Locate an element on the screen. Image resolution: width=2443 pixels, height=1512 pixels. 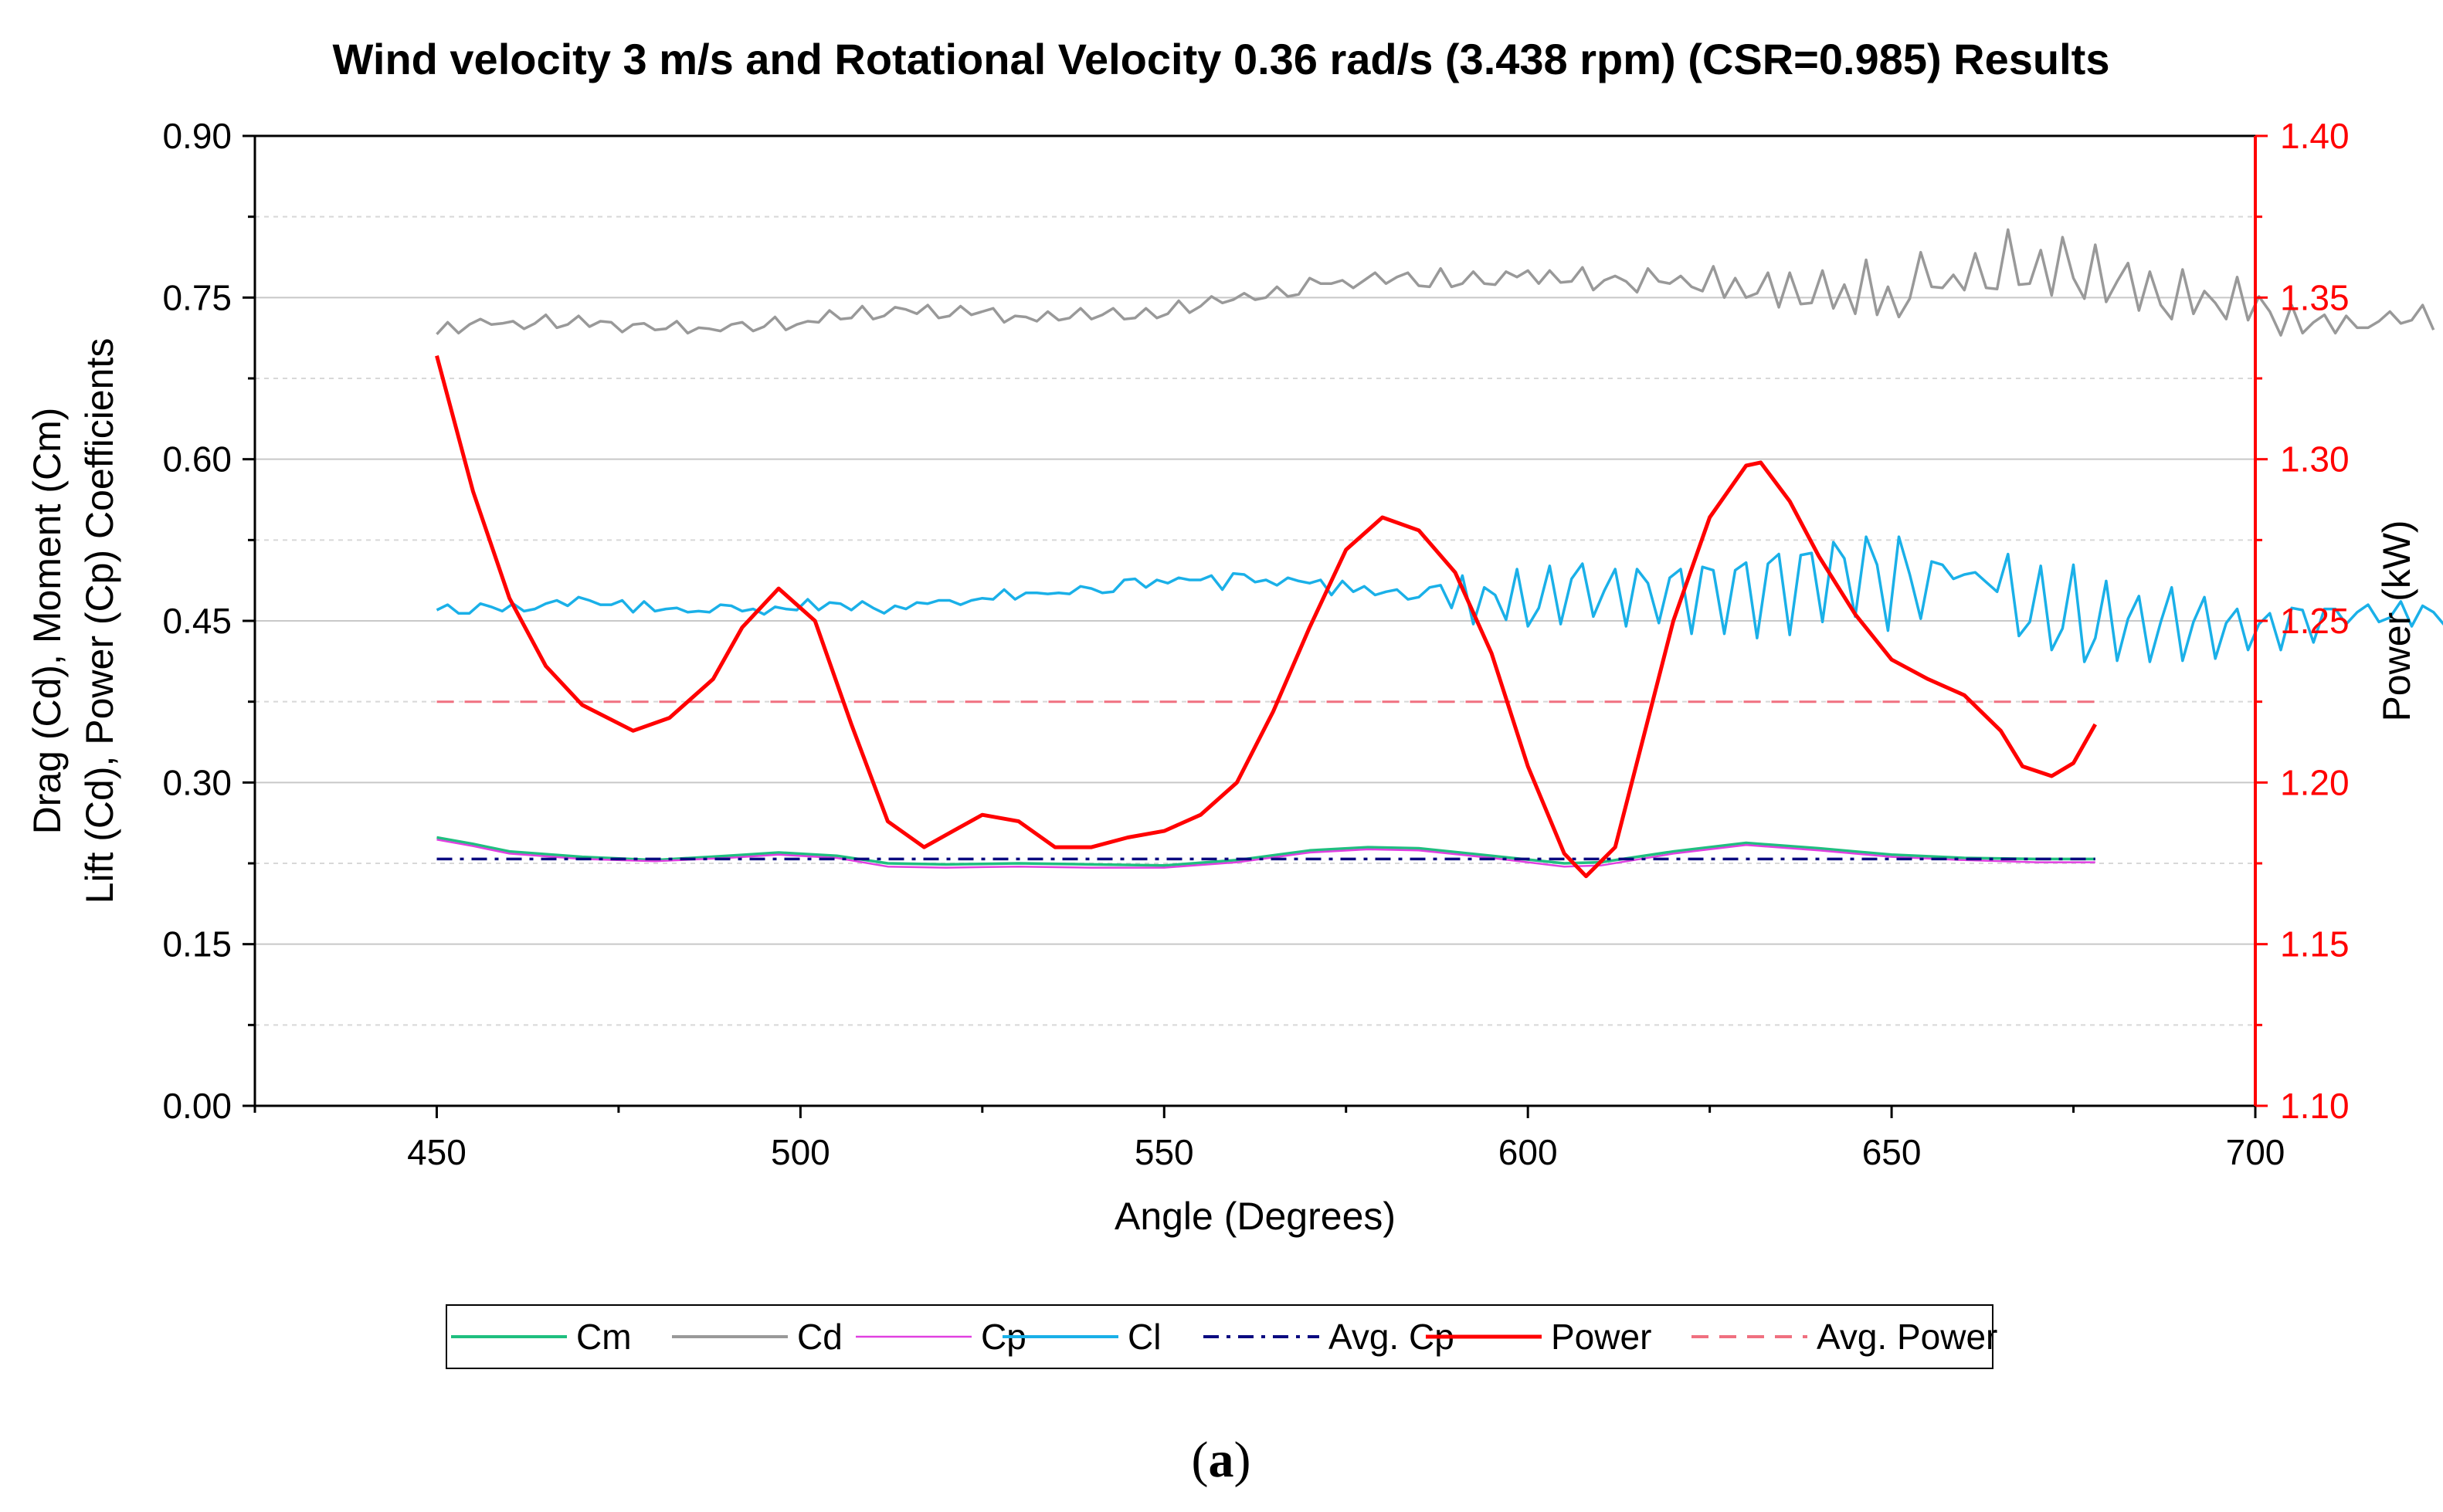
x-tick-label: 700 is located at coordinates (2255, 1152).